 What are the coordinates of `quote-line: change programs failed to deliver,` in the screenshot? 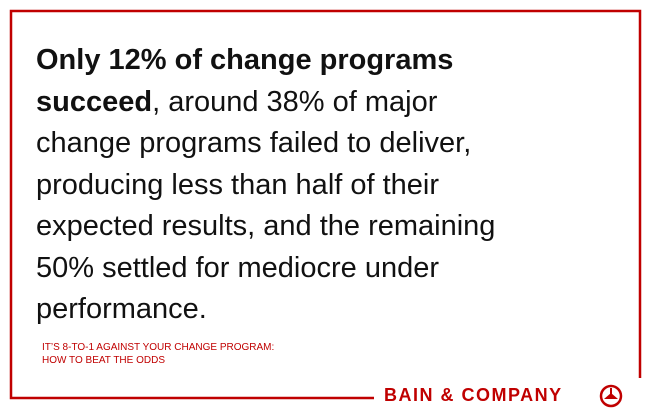 It's located at (265, 144).